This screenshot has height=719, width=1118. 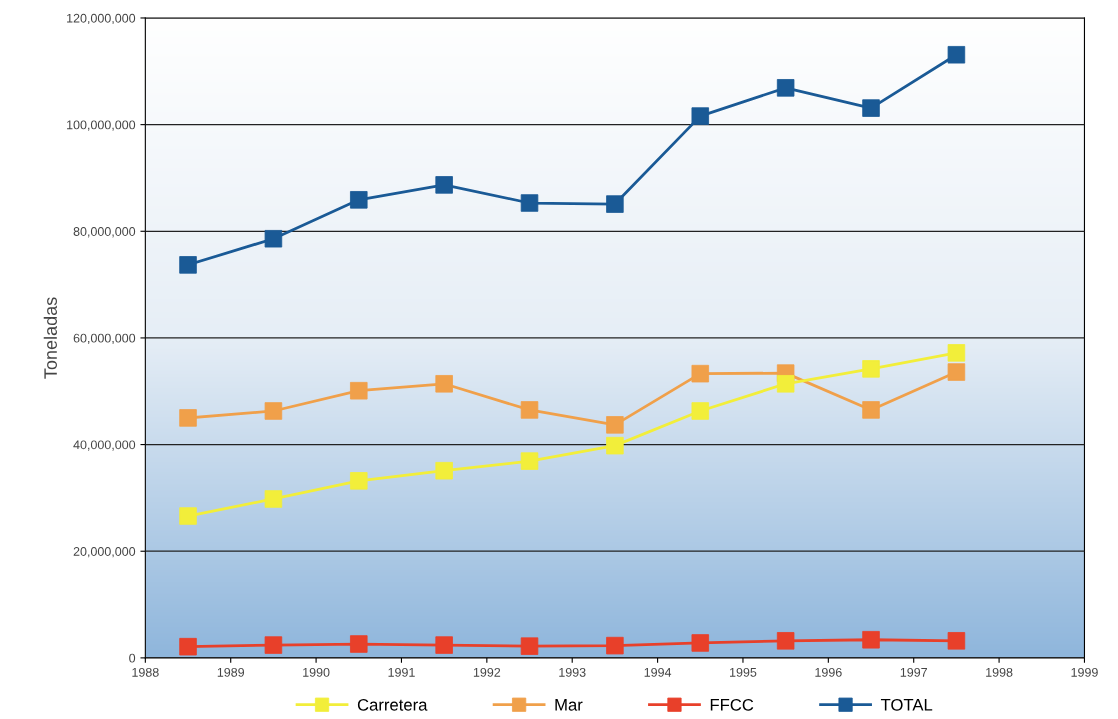 What do you see at coordinates (104, 339) in the screenshot?
I see `y-tick-label: 60,000,000` at bounding box center [104, 339].